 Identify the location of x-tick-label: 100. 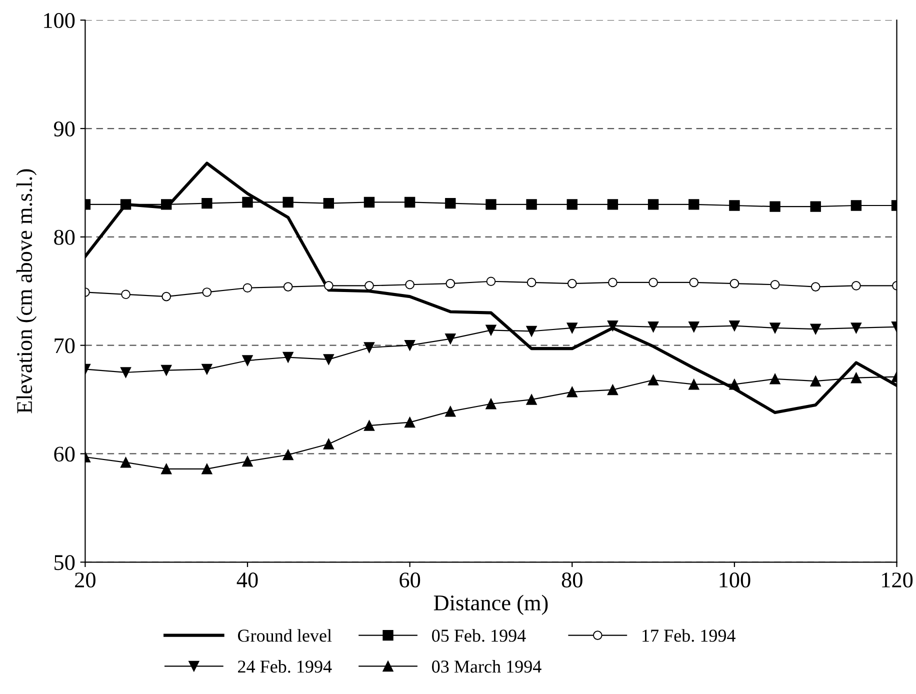
(735, 580).